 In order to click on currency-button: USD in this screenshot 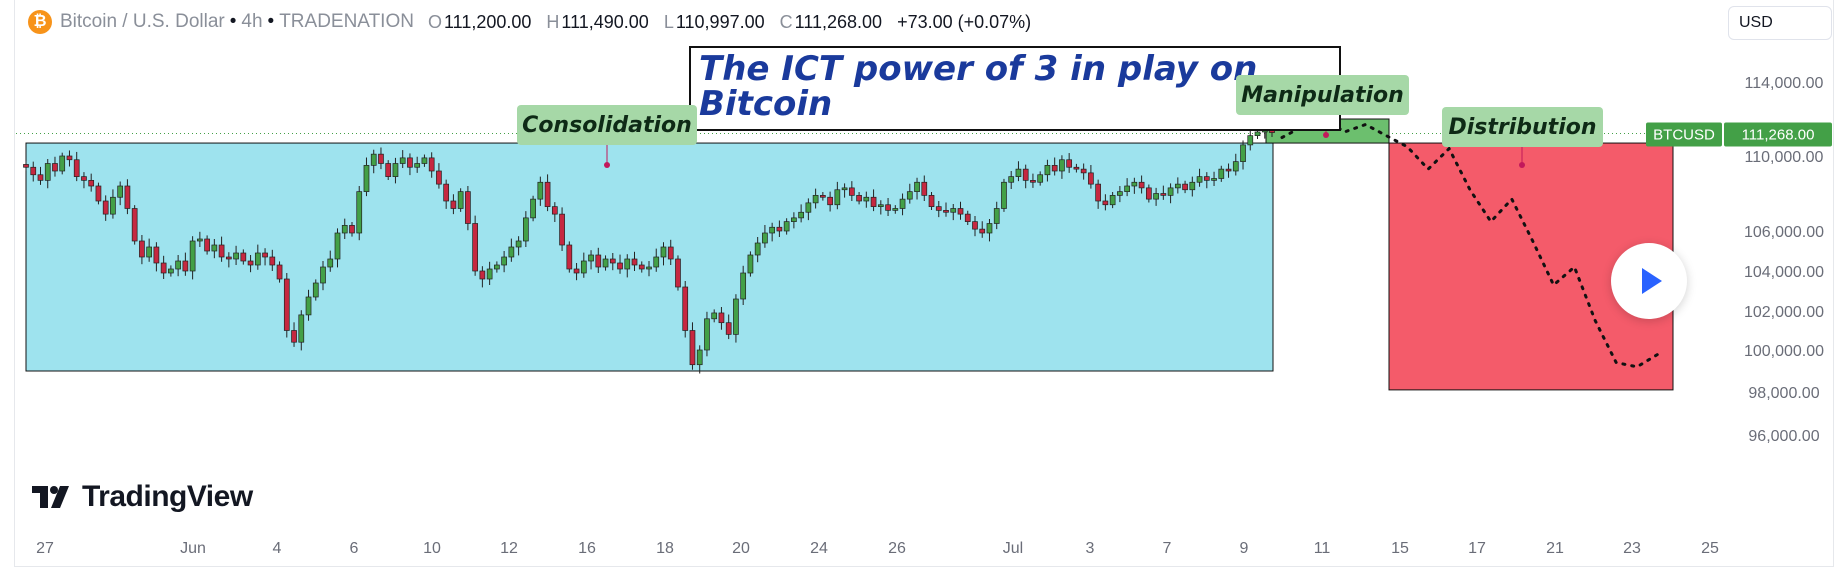, I will do `click(1780, 23)`.